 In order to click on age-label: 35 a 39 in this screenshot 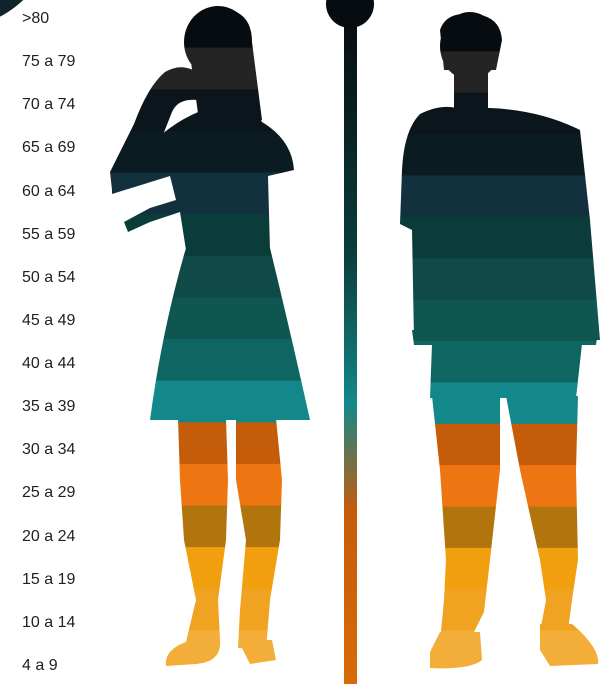, I will do `click(49, 406)`.